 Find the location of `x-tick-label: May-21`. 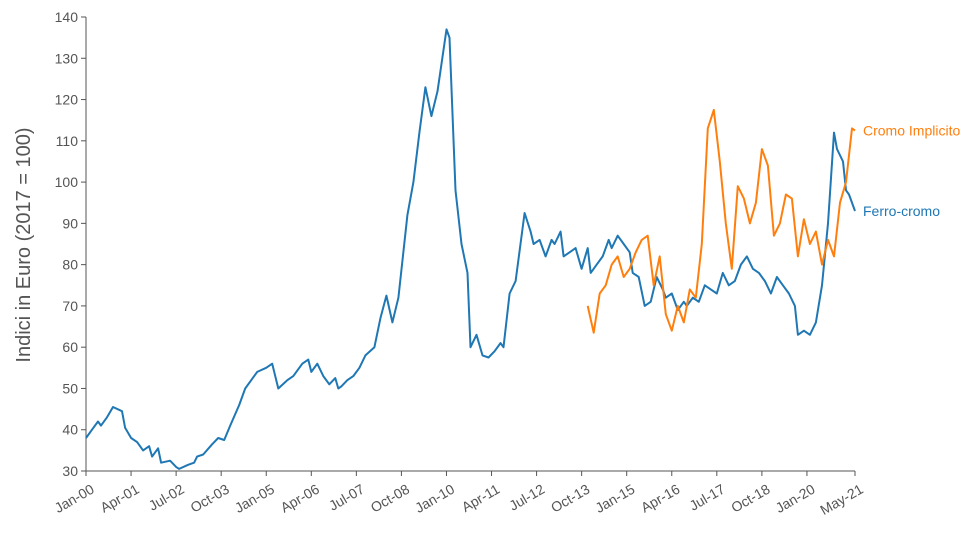

x-tick-label: May-21 is located at coordinates (841, 499).